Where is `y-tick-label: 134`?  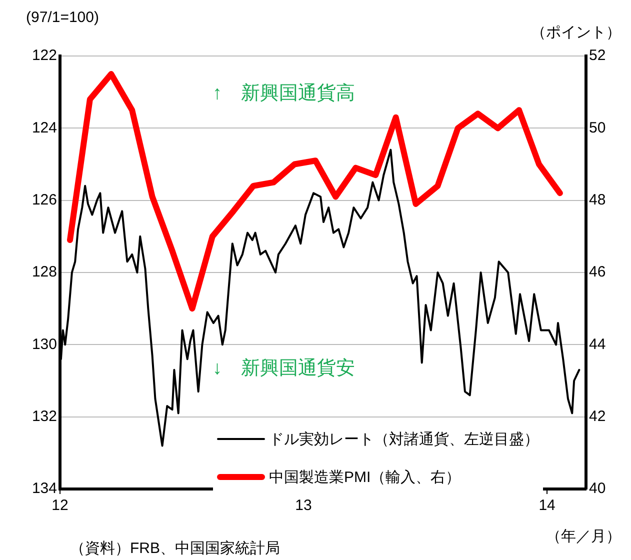
y-tick-label: 134 is located at coordinates (44, 489).